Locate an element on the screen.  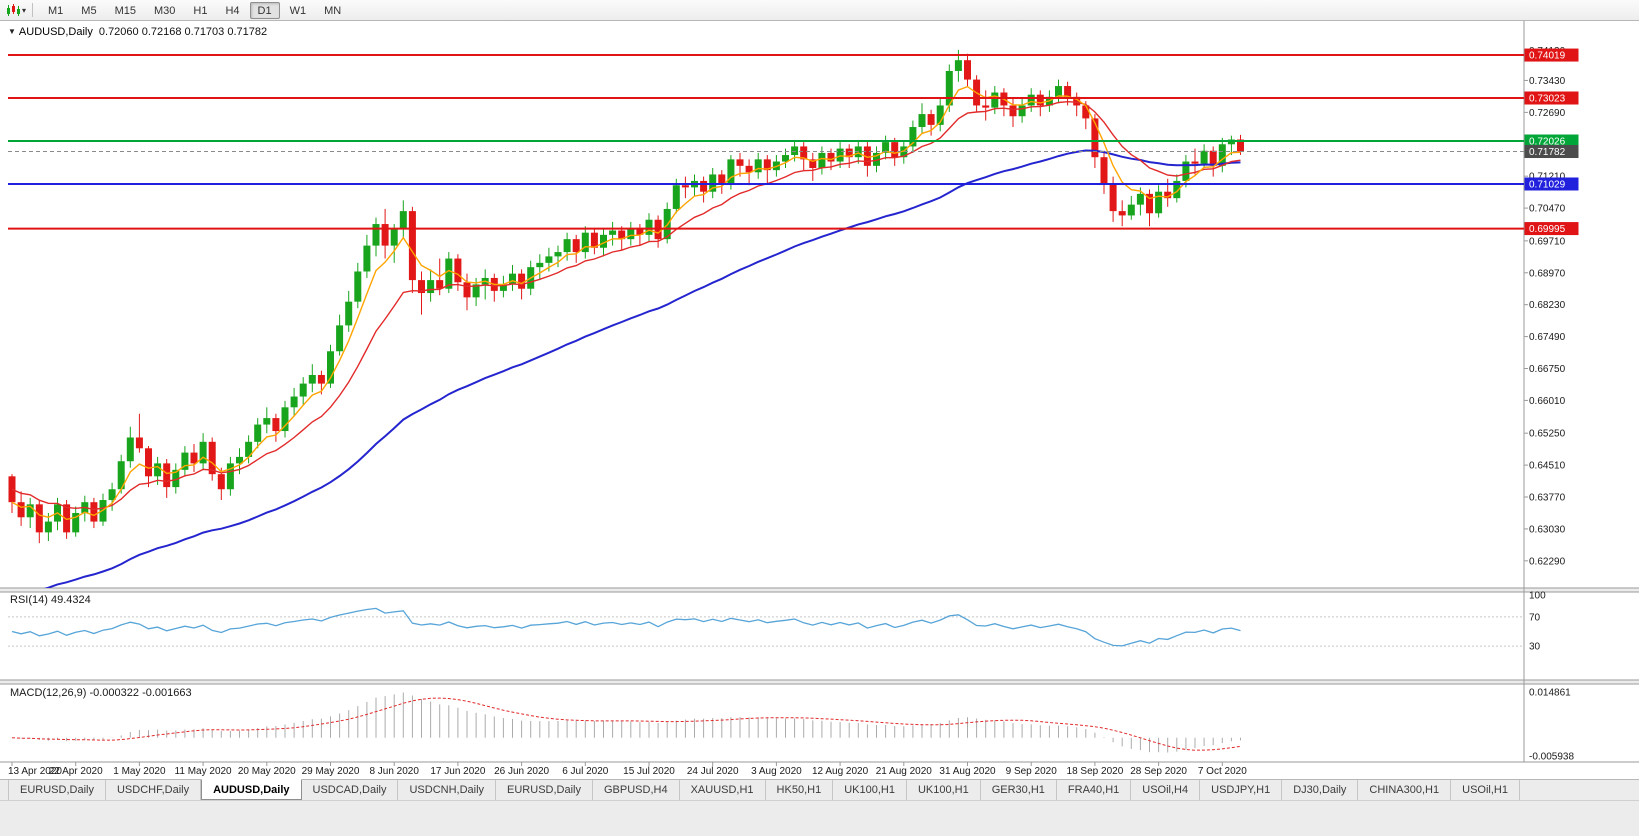
timeframe-button-group: M1 M5 M15 M30 H1 H4 D1 W1 MN is located at coordinates (194, 10).